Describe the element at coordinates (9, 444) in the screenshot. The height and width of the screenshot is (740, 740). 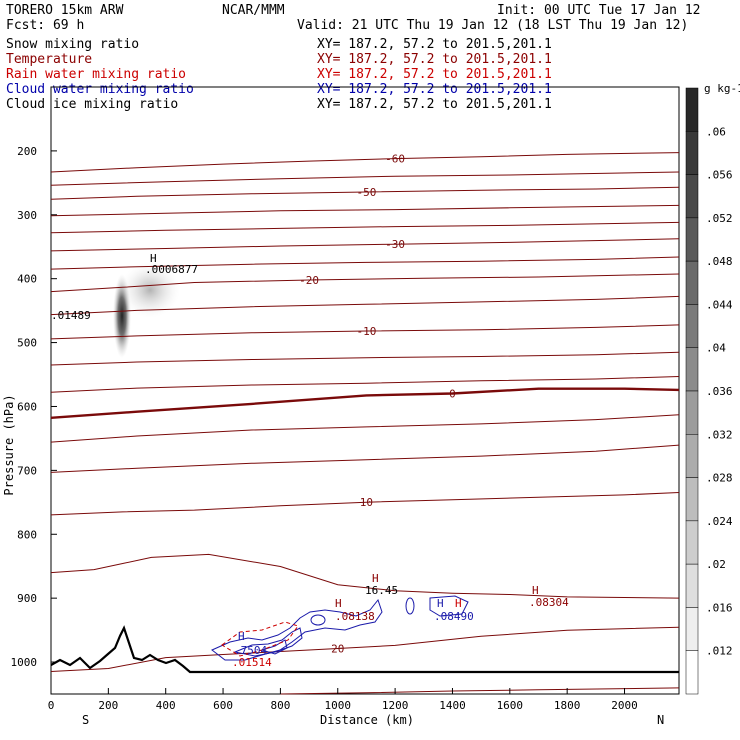
I see `y-axis-title: Pressure (hPa)` at that location.